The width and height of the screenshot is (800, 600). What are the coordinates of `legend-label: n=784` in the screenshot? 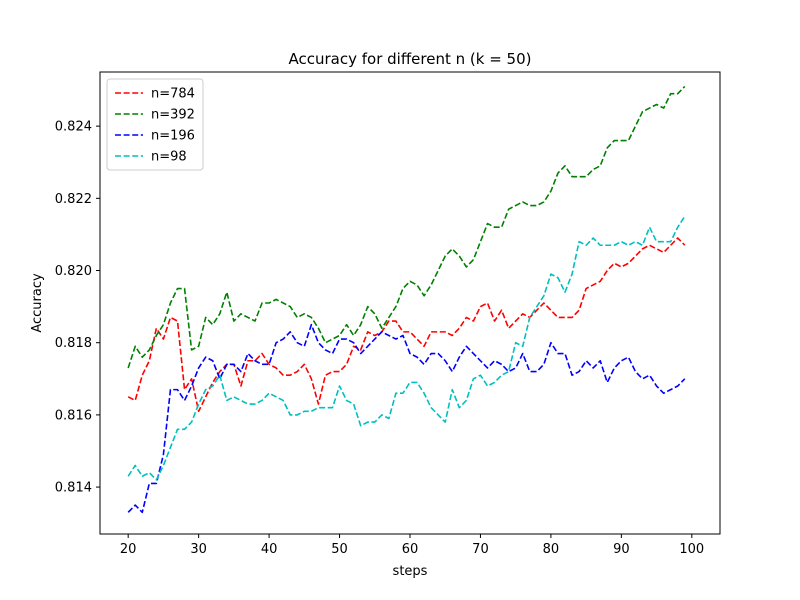 It's located at (173, 94).